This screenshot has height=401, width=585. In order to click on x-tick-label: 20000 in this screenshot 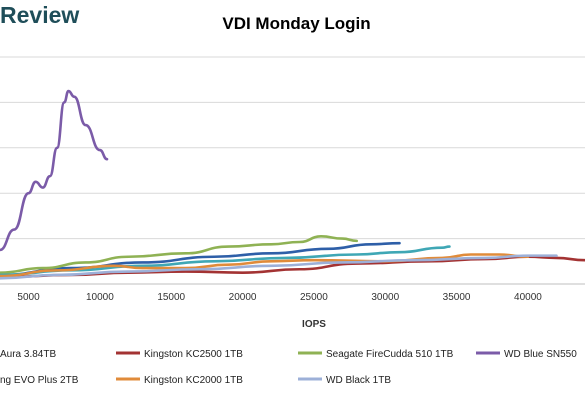, I will do `click(243, 297)`.